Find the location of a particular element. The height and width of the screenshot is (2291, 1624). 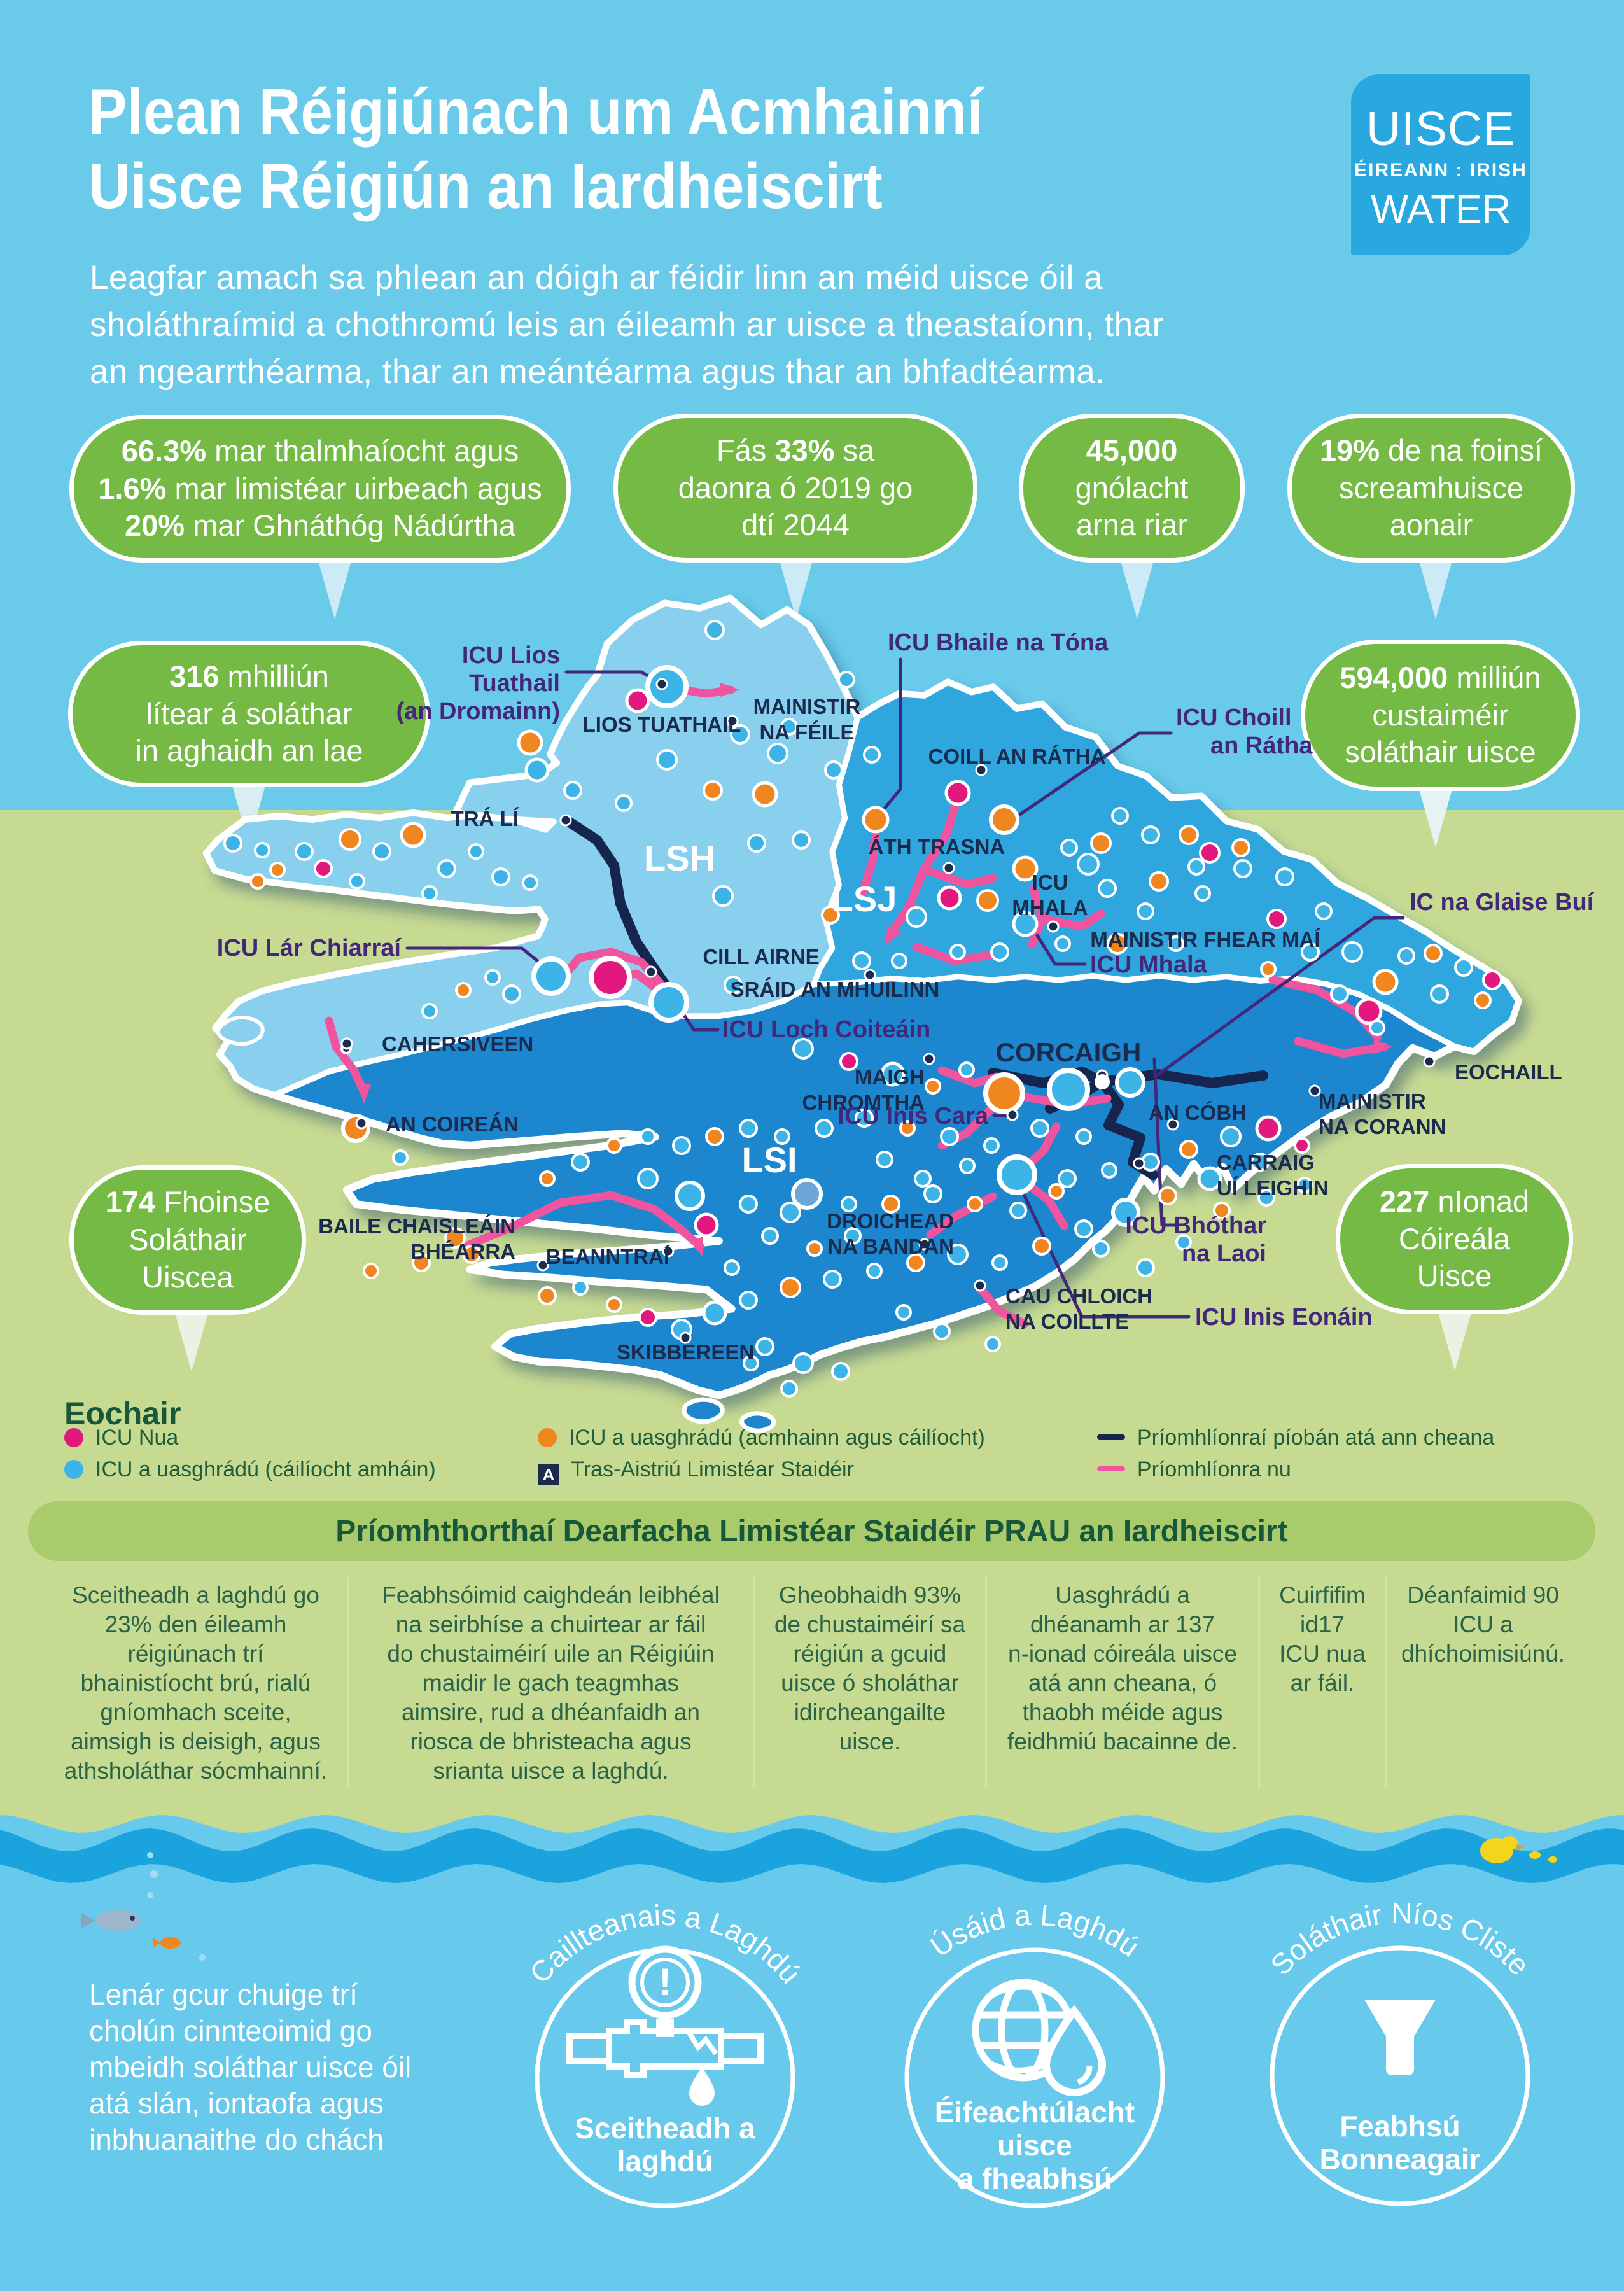

svg-text: SKIBBEREEN is located at coordinates (685, 1352).